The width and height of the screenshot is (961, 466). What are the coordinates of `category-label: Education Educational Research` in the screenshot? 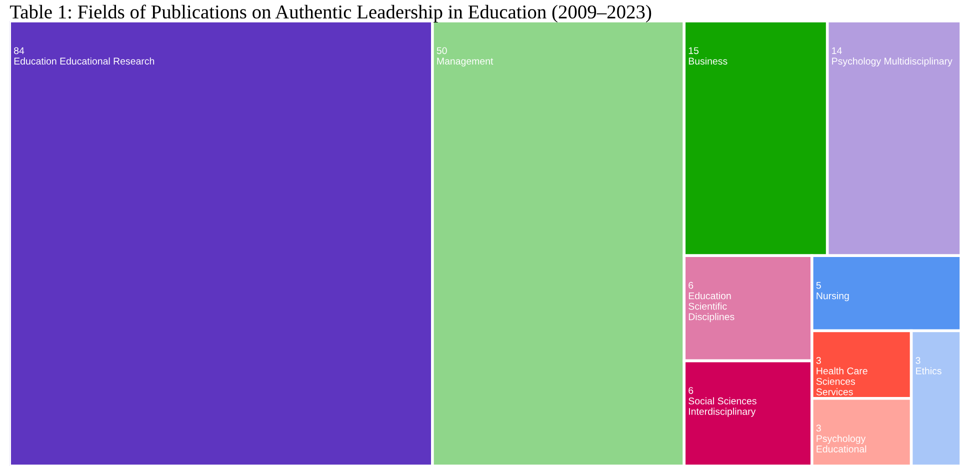 It's located at (84, 61).